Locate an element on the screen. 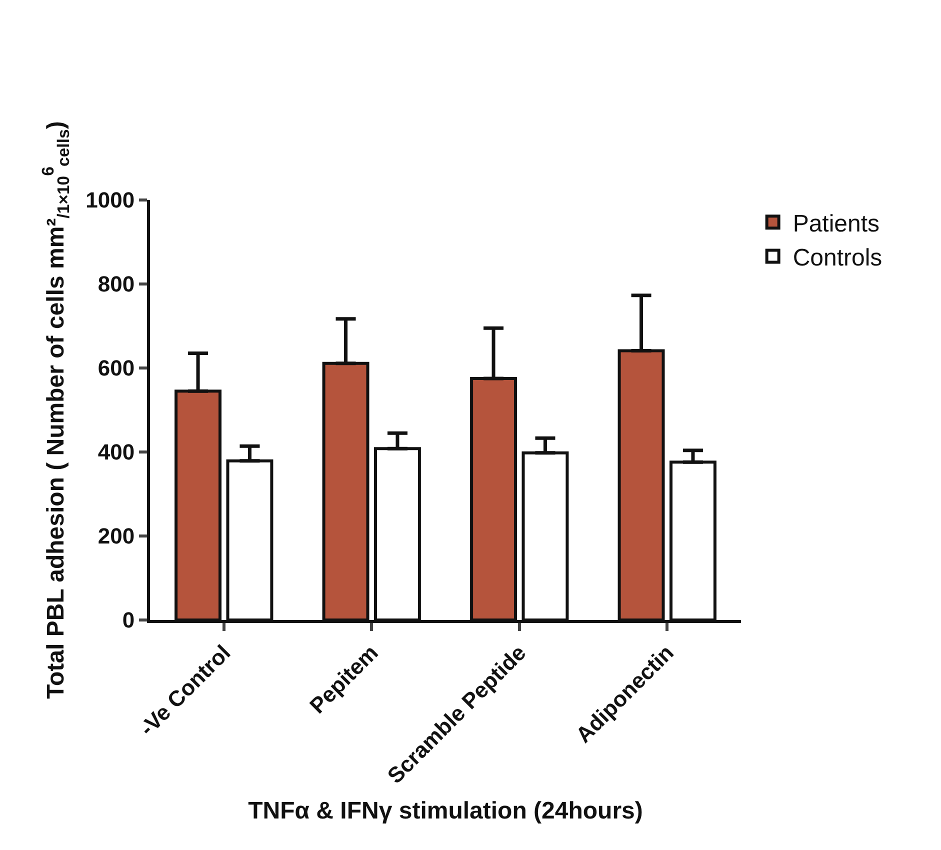  legend-label: Controls is located at coordinates (837, 258).